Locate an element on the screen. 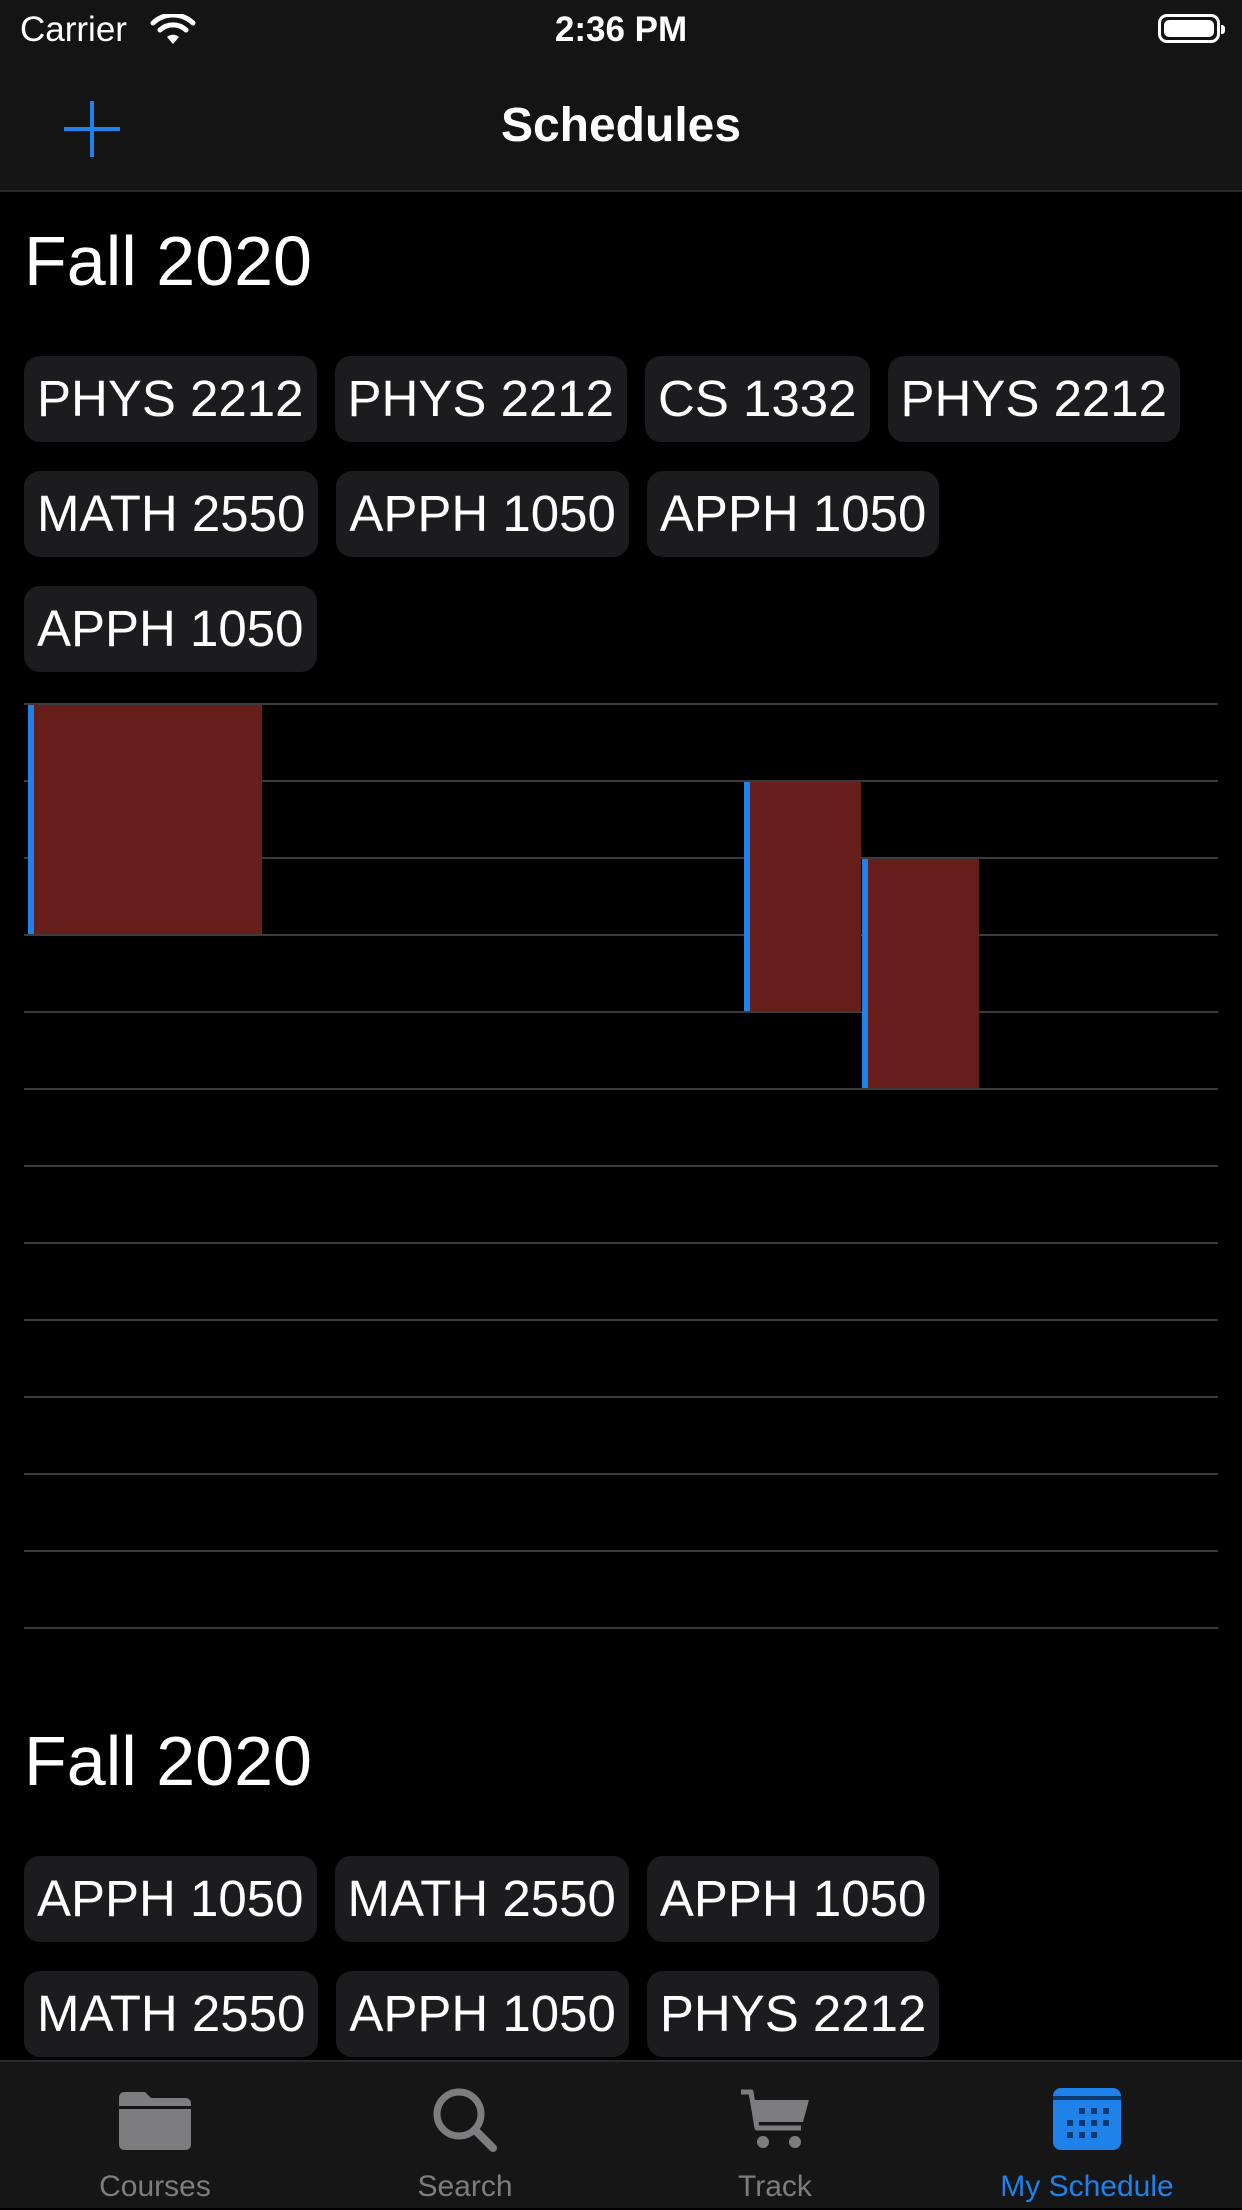 Image resolution: width=1242 pixels, height=2210 pixels. search-icon is located at coordinates (465, 2120).